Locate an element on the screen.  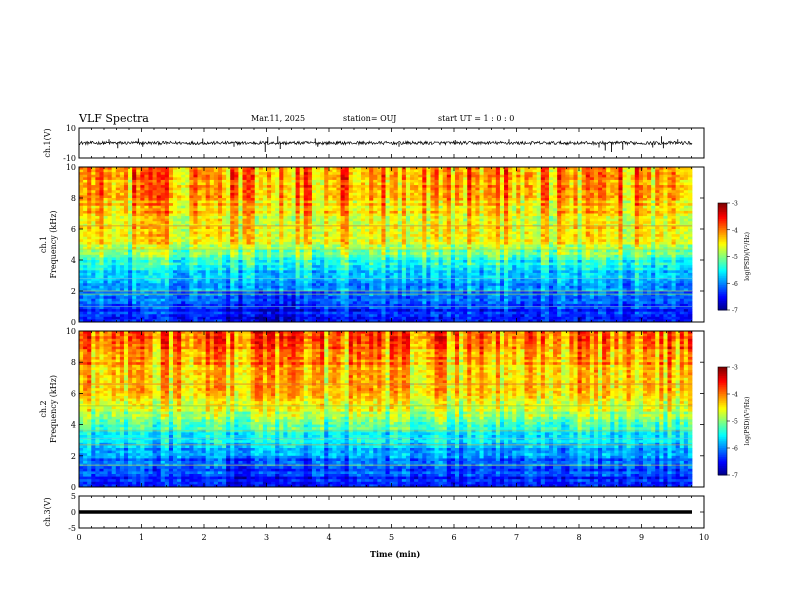
x-tick-label: 0 is located at coordinates (78, 537).